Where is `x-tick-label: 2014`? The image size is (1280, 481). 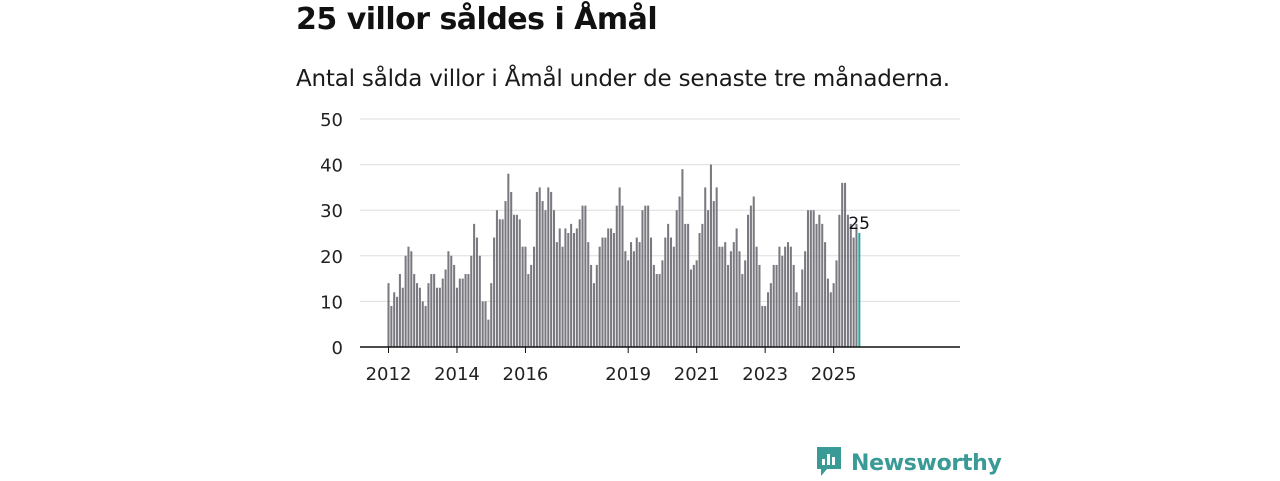 x-tick-label: 2014 is located at coordinates (457, 374).